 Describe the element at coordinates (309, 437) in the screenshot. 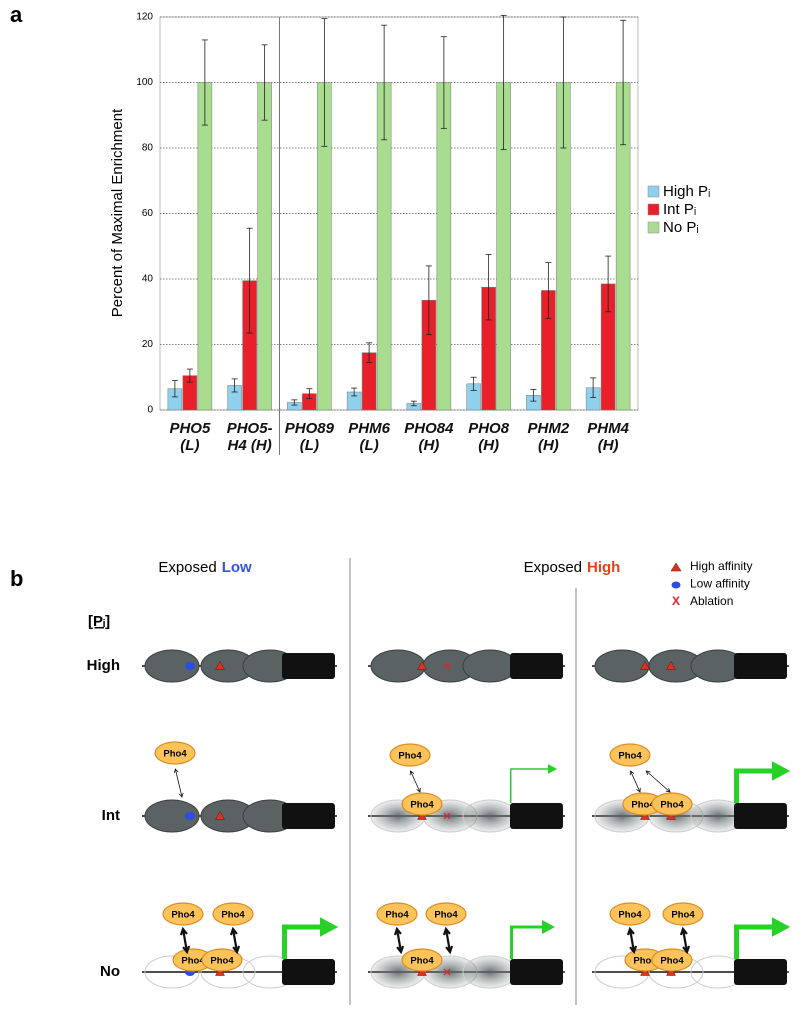

I see `x-tick-label: PHO89 (L)` at that location.